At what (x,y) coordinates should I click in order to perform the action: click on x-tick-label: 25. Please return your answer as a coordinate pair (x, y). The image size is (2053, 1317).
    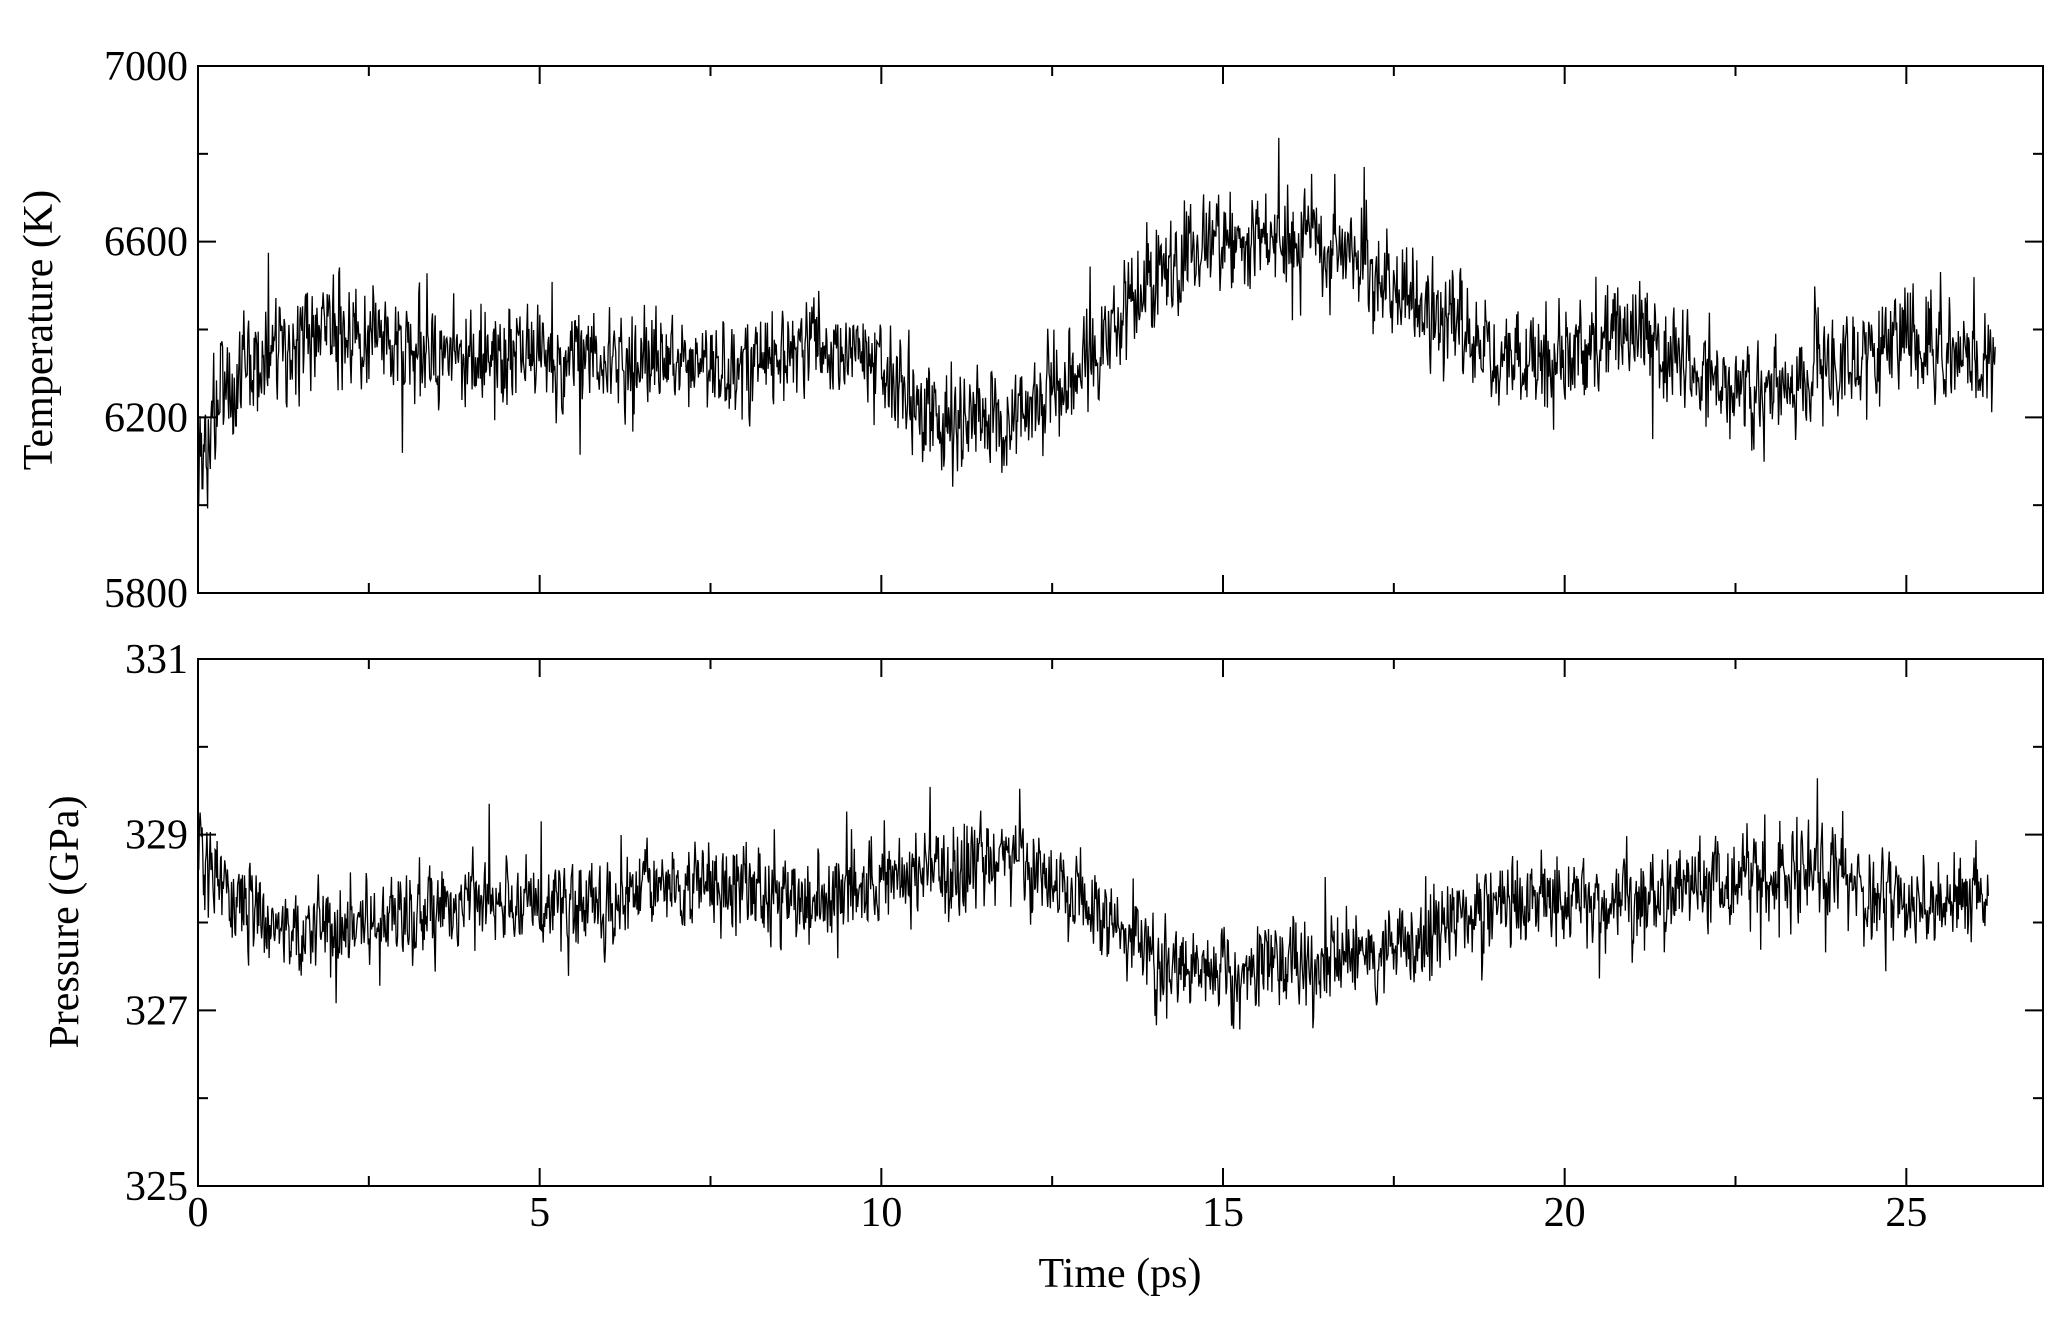
    Looking at the image, I should click on (1906, 1213).